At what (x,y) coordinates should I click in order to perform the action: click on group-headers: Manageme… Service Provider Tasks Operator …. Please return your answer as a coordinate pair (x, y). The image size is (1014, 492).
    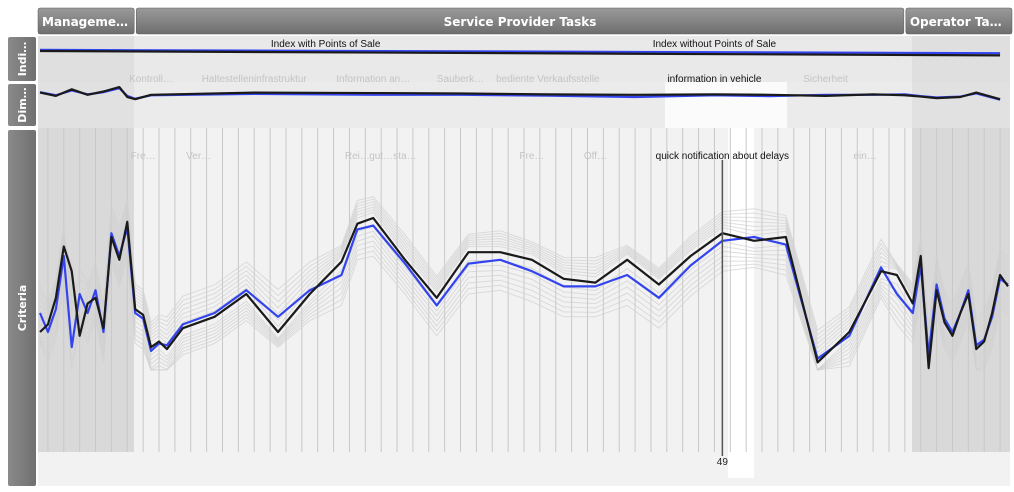
    Looking at the image, I should click on (525, 21).